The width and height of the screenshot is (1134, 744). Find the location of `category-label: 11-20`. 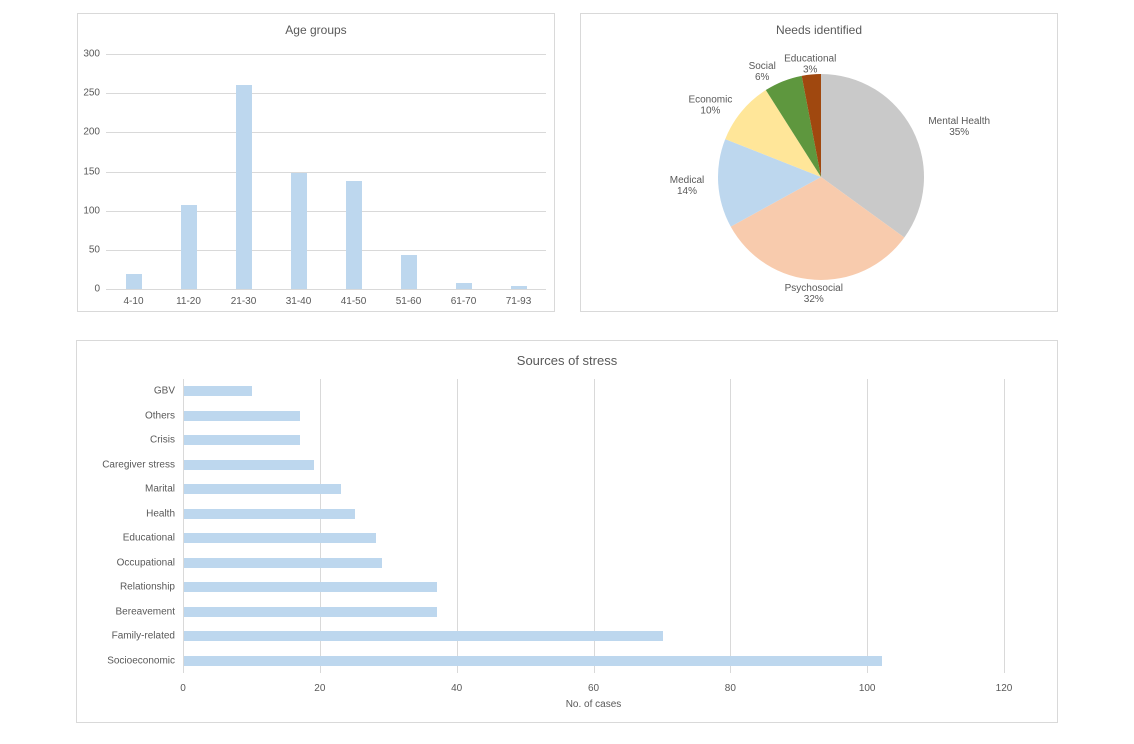

category-label: 11-20 is located at coordinates (188, 301).